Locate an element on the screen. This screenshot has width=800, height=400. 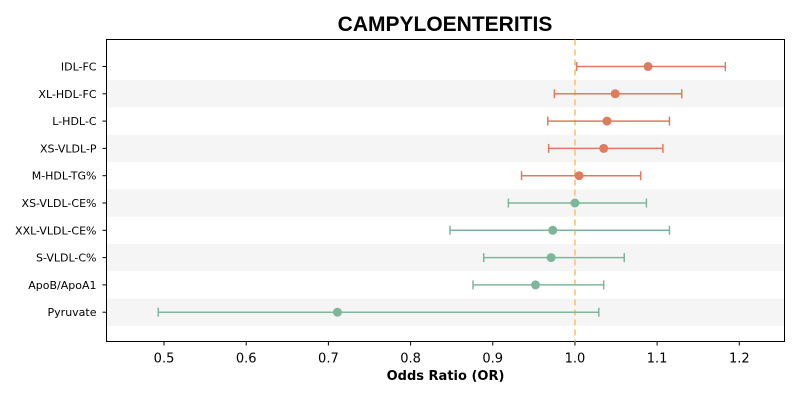
or-point-xxl-vldl-ce is located at coordinates (553, 230).